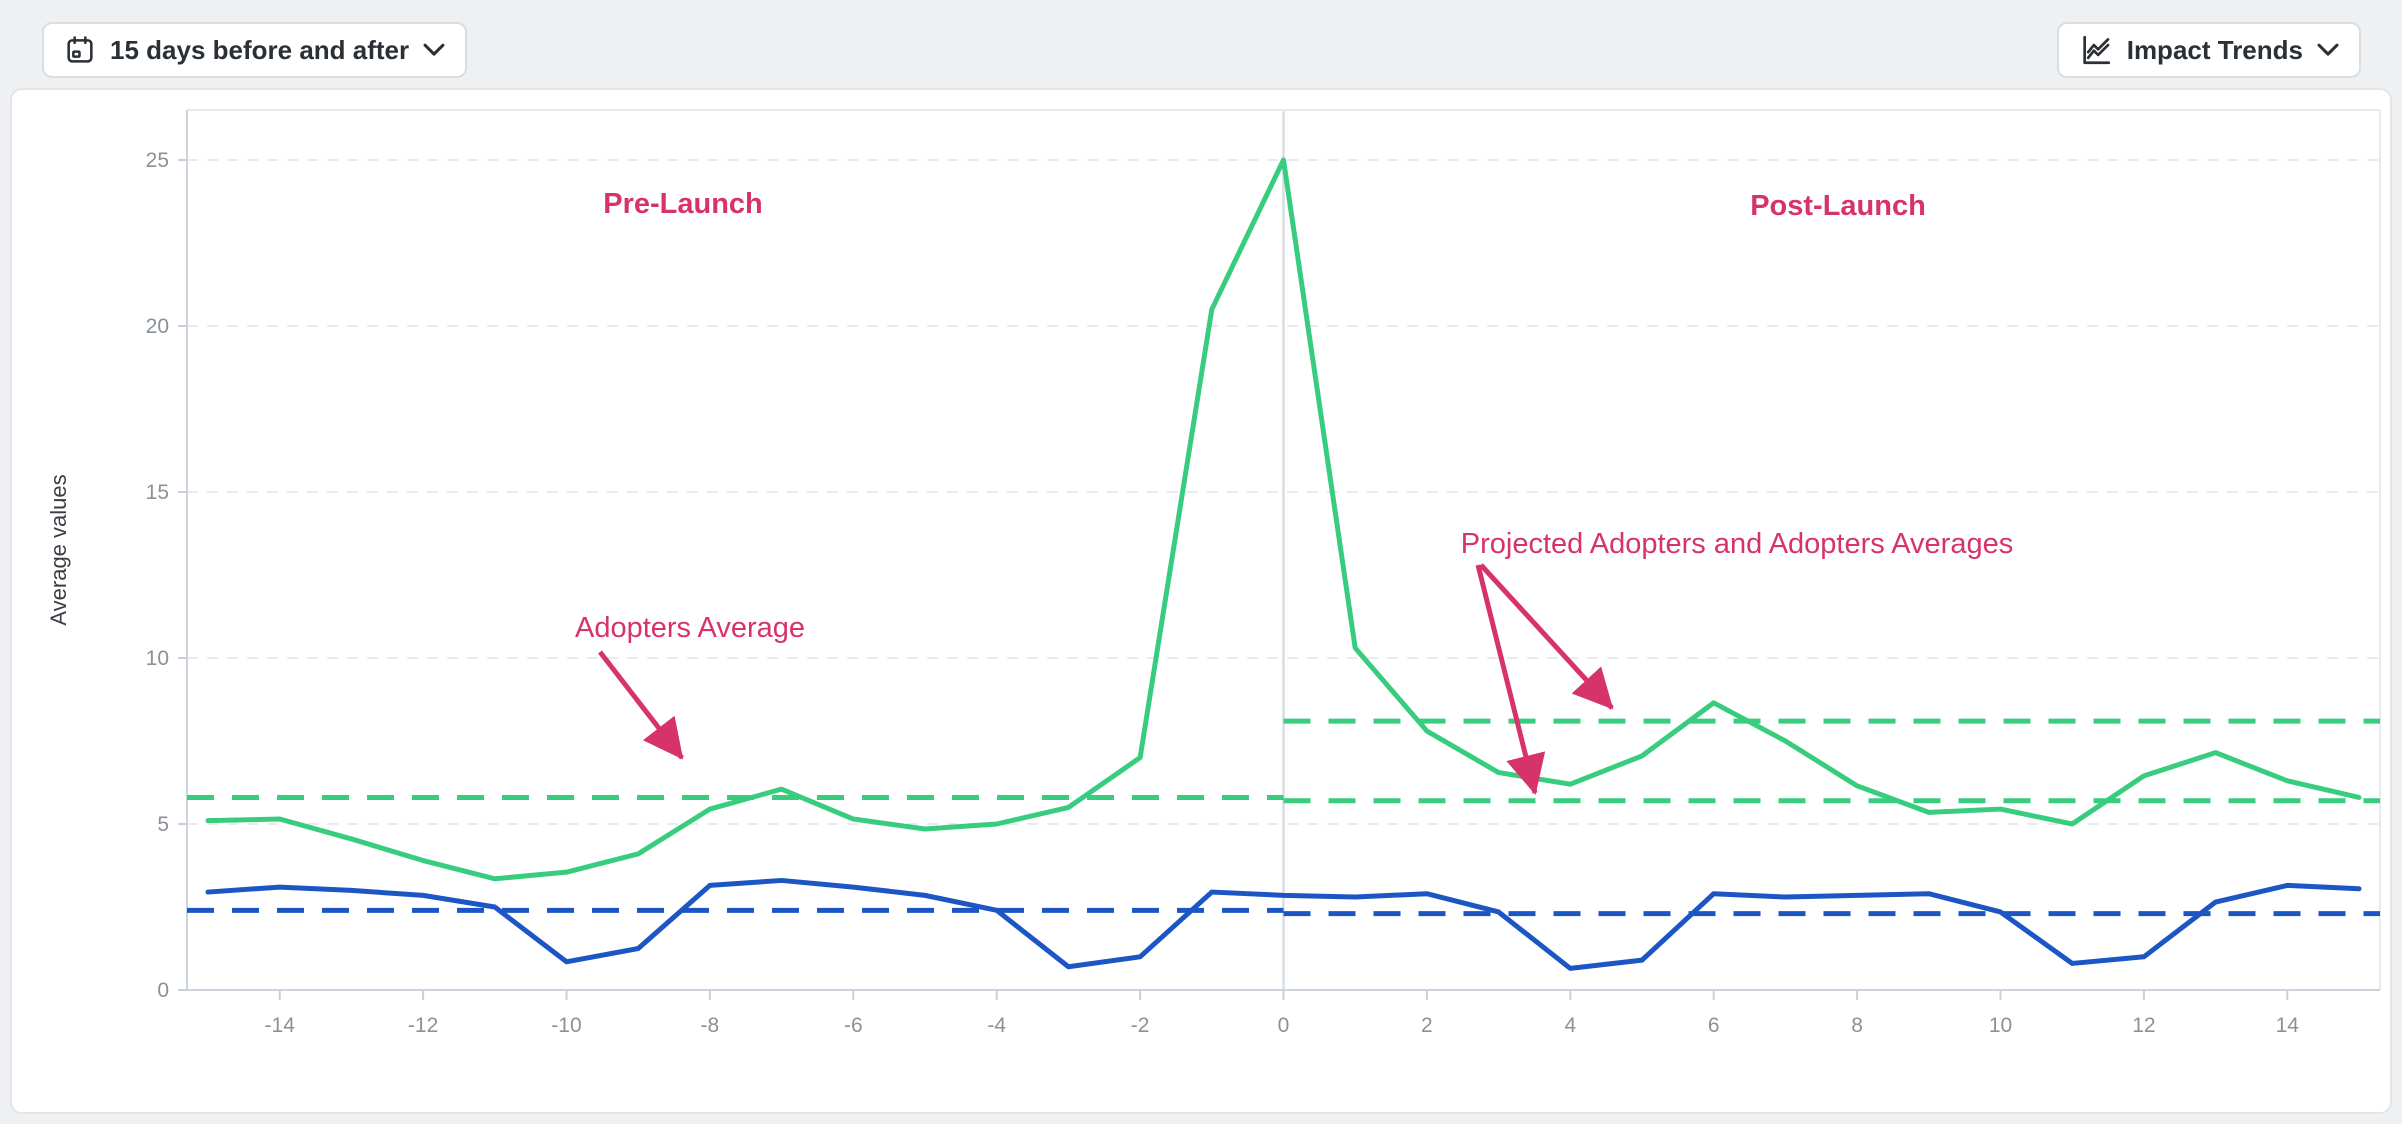  Describe the element at coordinates (710, 1025) in the screenshot. I see `x-tick-label: -8` at that location.